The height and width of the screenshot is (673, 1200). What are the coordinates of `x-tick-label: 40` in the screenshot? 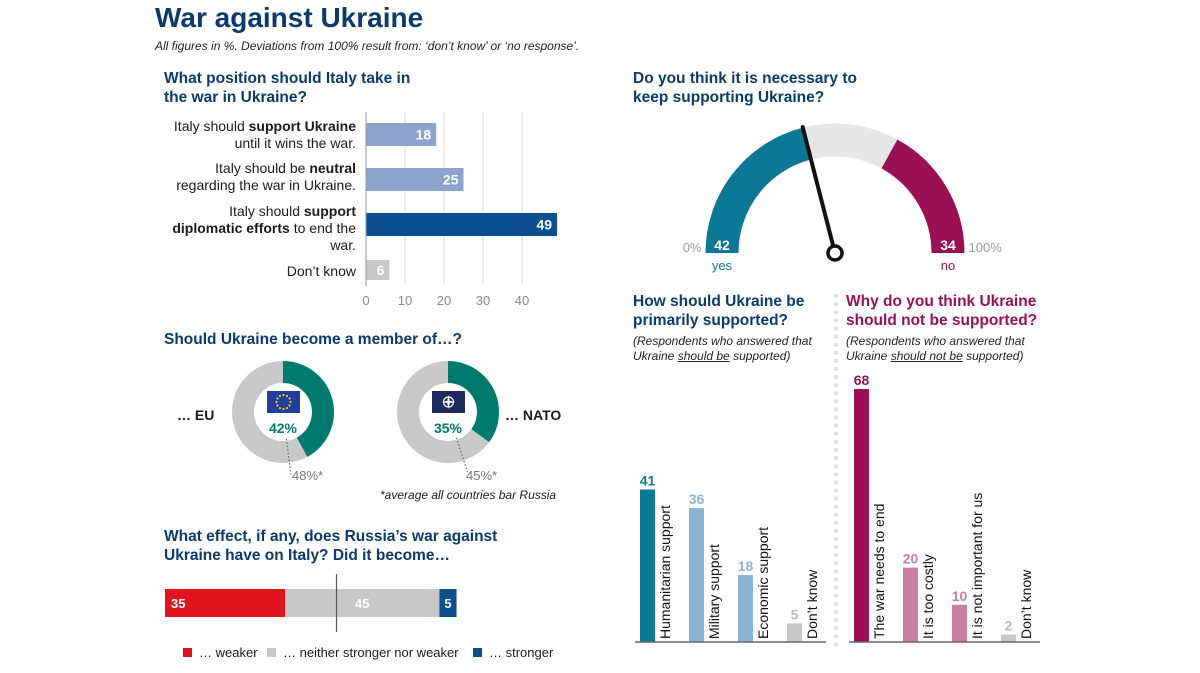 It's located at (522, 300).